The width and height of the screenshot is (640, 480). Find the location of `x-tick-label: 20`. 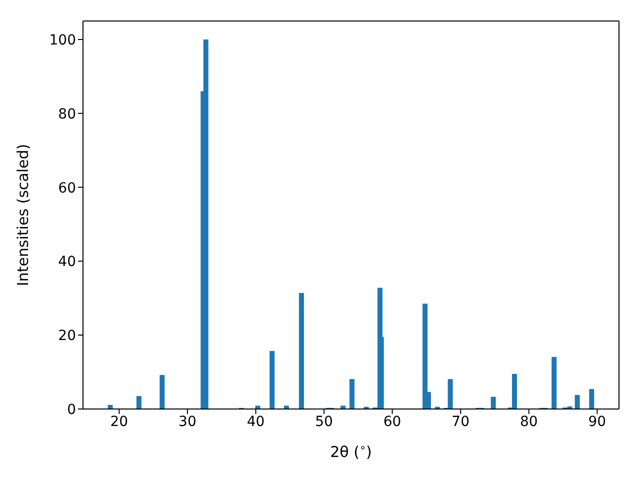

x-tick-label: 20 is located at coordinates (119, 422).